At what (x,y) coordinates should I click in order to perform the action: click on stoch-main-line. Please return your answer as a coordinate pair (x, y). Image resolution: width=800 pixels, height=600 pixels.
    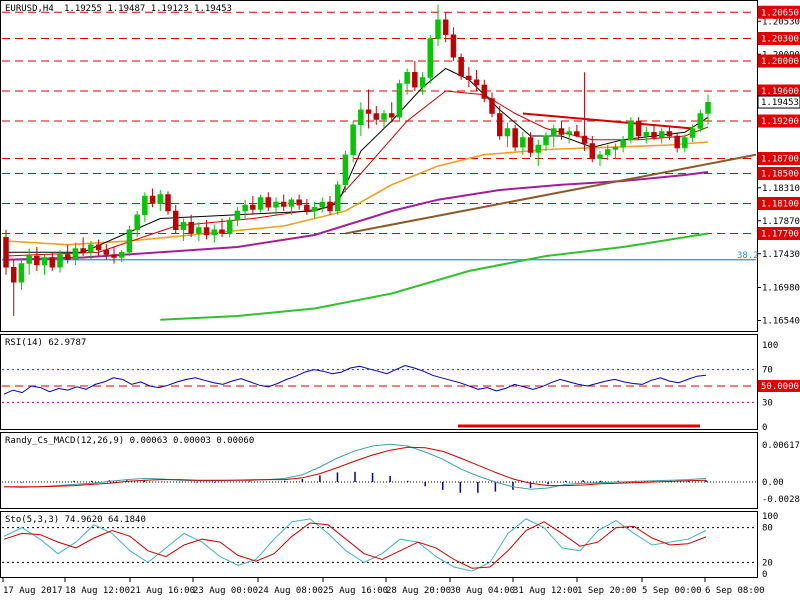
    Looking at the image, I should click on (355, 545).